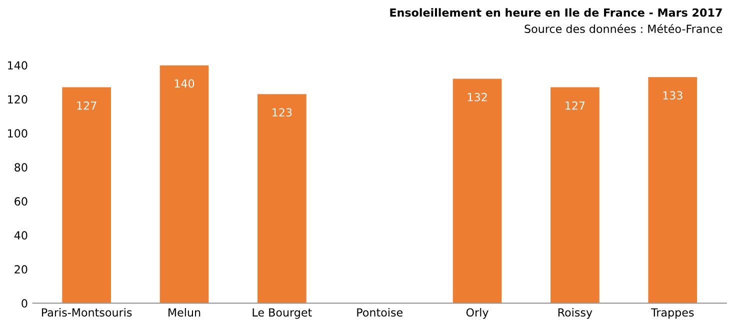 Image resolution: width=730 pixels, height=326 pixels. I want to click on y-tick-label: 140, so click(18, 65).